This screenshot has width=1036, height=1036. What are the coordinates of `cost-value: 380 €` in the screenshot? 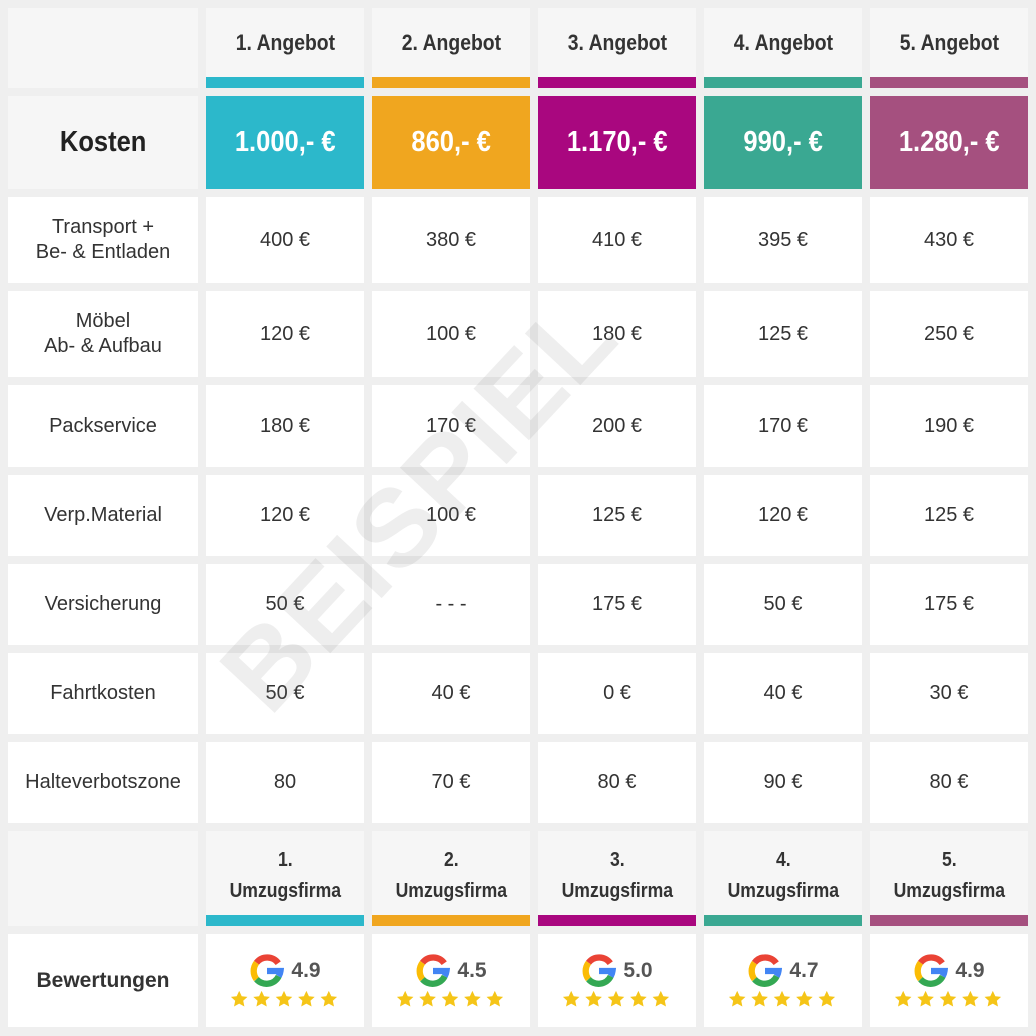 It's located at (451, 239).